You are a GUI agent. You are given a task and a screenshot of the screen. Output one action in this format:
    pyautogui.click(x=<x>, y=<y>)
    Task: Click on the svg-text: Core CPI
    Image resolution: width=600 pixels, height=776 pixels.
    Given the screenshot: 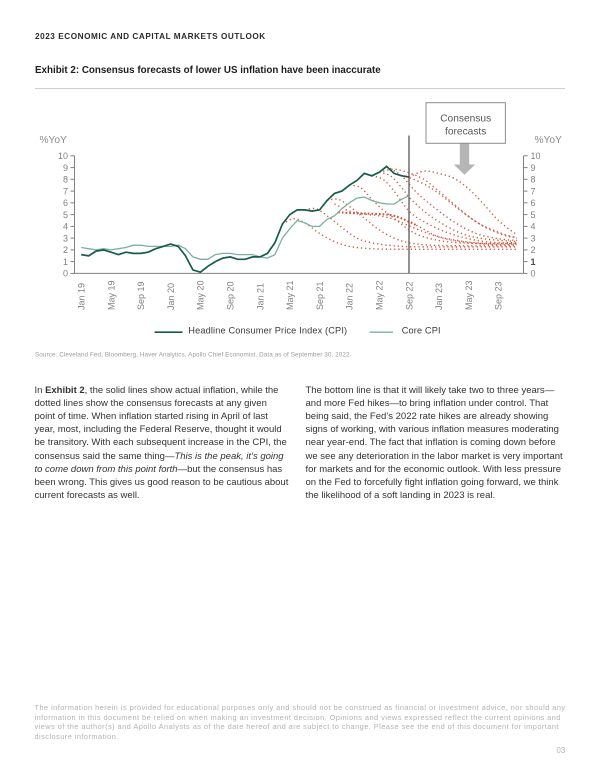 What is the action you would take?
    pyautogui.click(x=421, y=330)
    